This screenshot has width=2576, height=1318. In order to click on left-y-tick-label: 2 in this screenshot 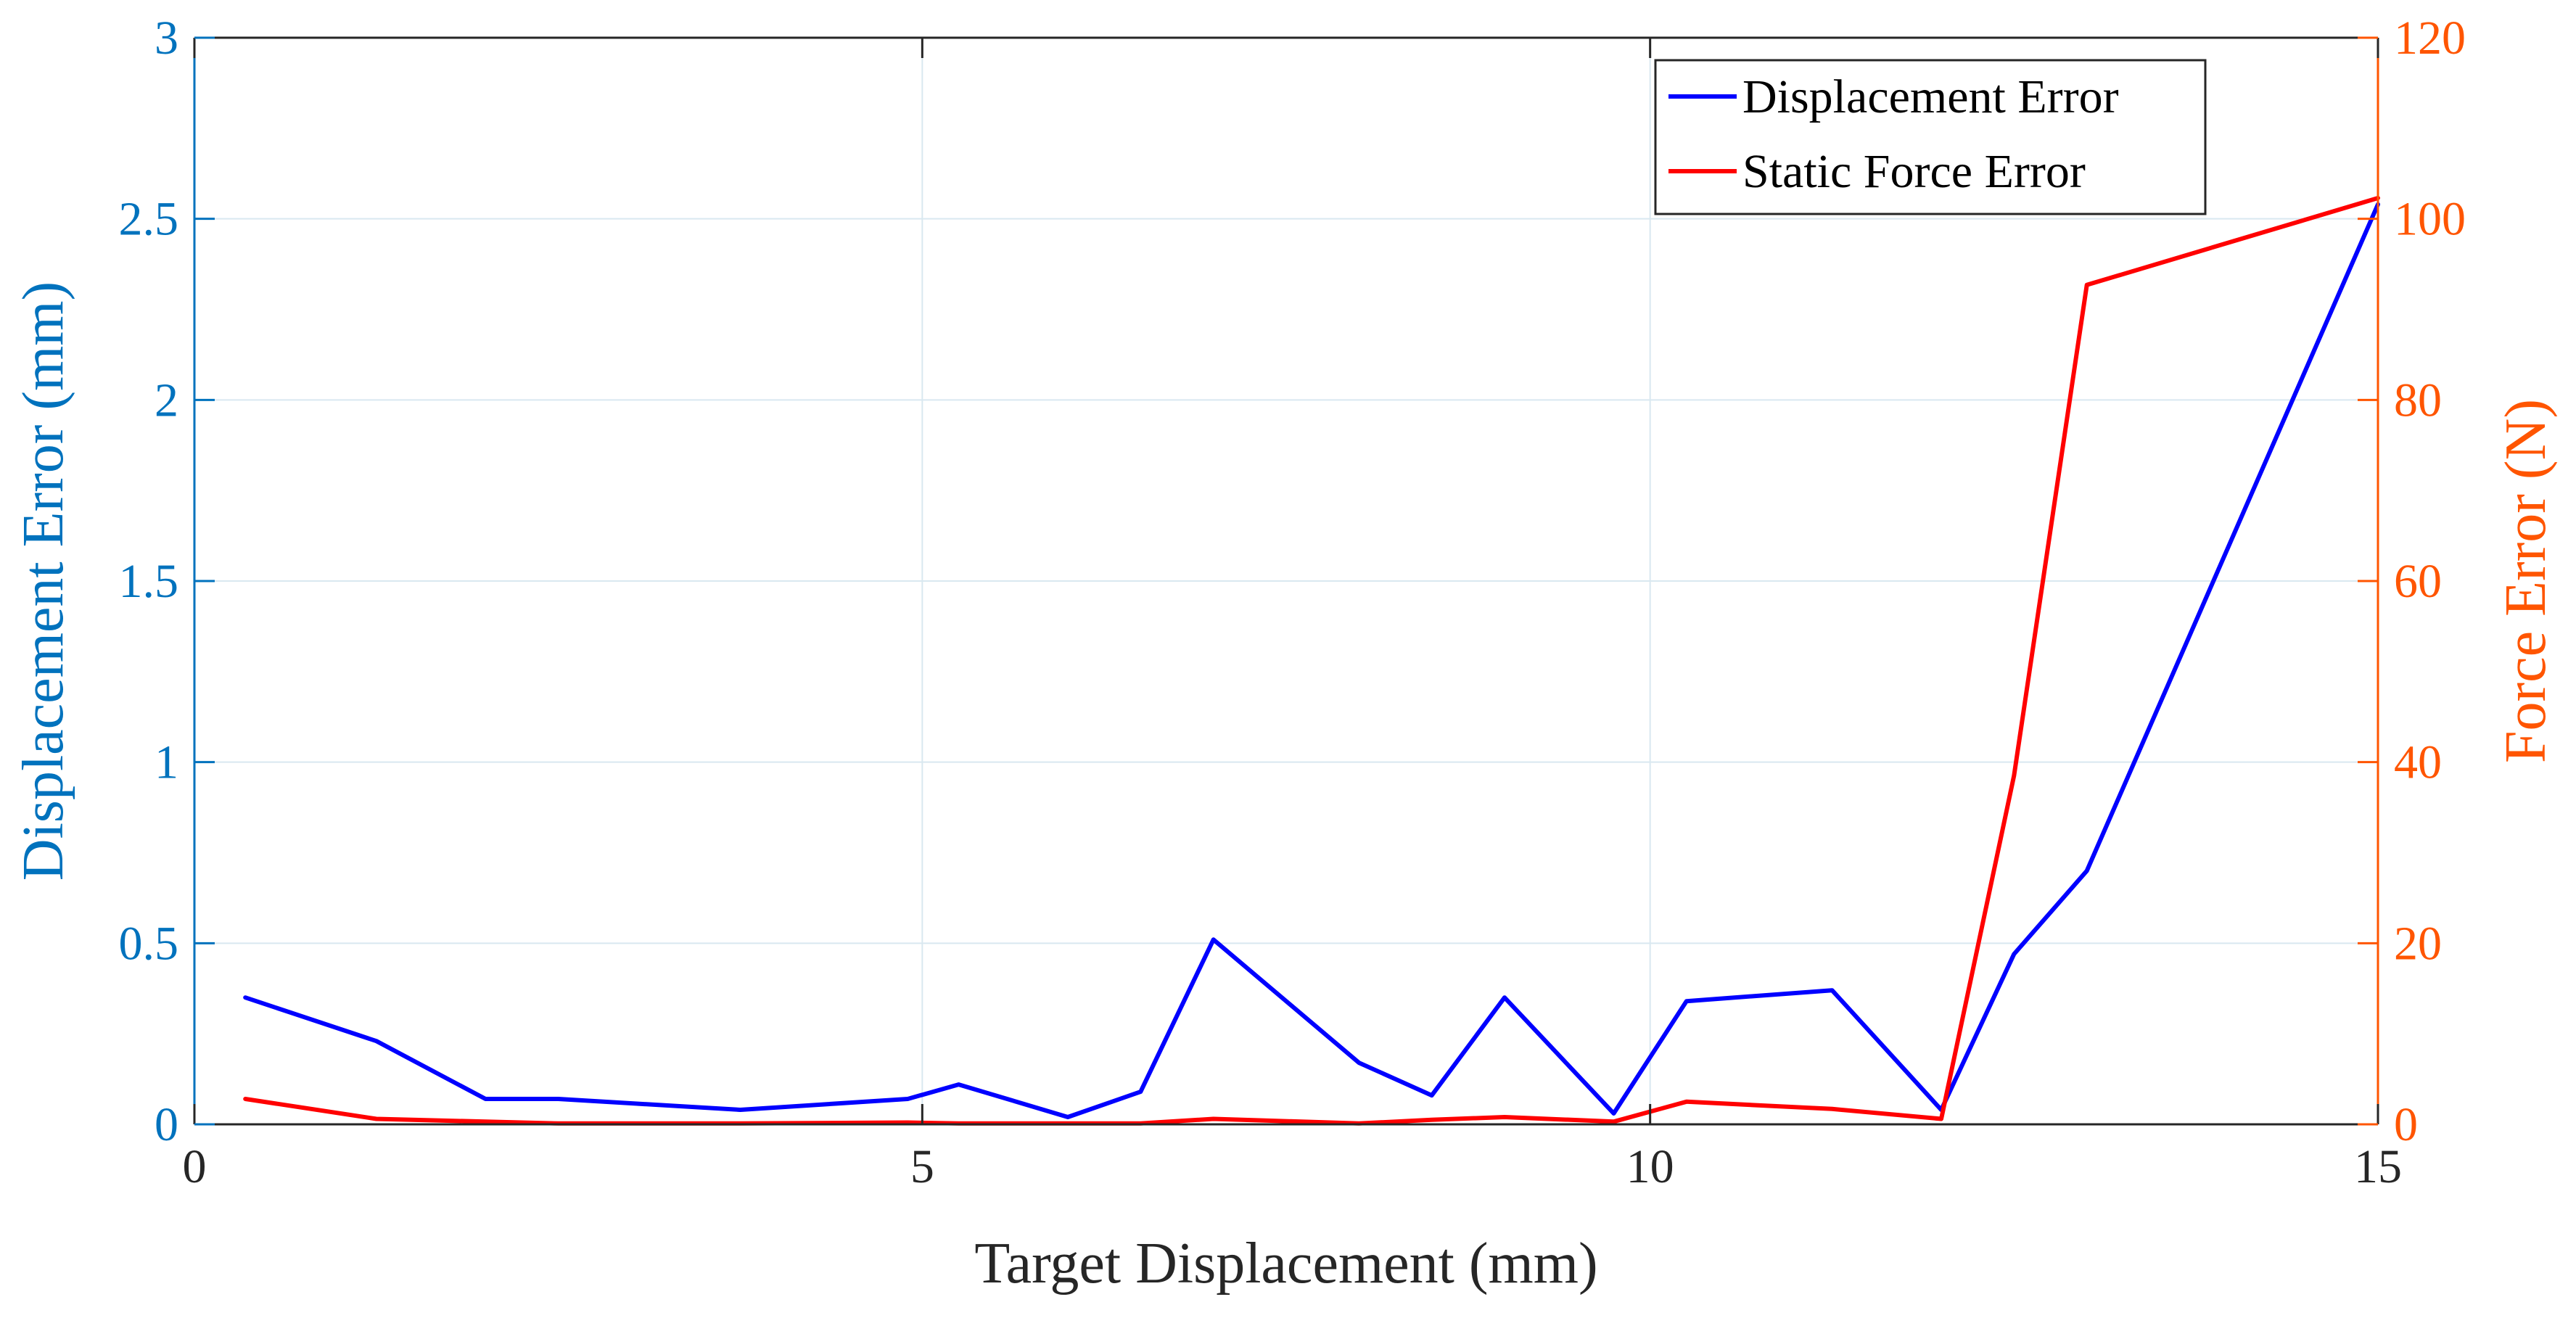, I will do `click(166, 400)`.